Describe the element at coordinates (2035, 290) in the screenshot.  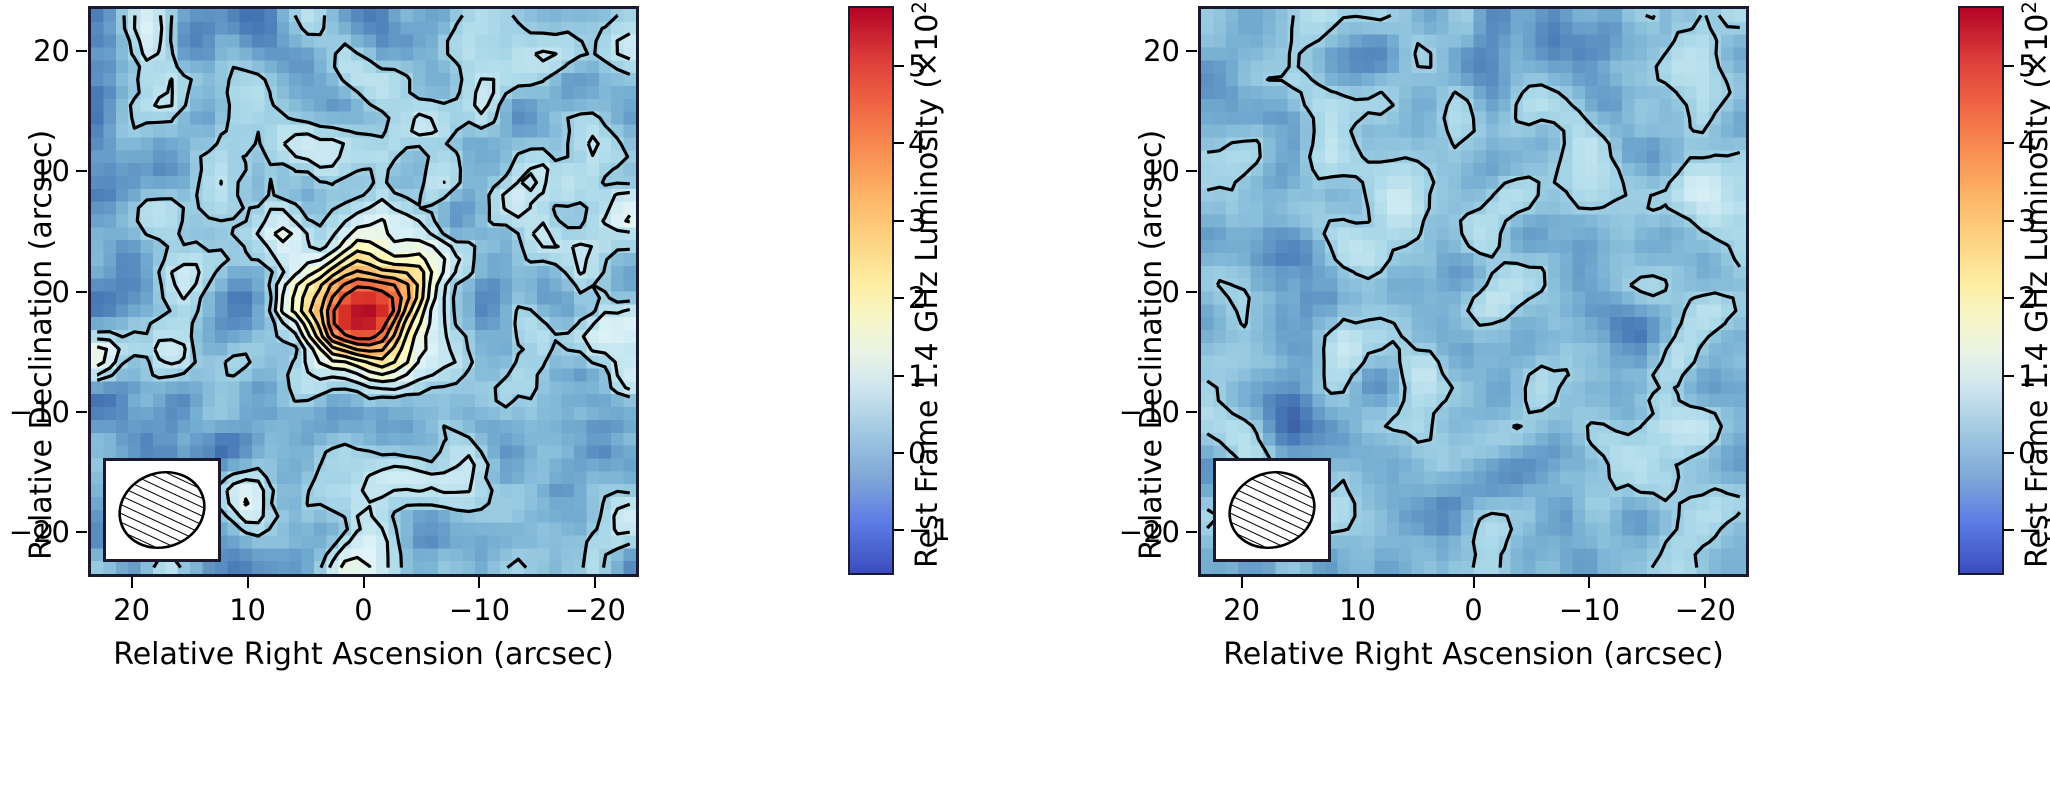
I see `colorbar-title-prefix: Rest Frame 1.4 GHz Luminosity (×10` at that location.